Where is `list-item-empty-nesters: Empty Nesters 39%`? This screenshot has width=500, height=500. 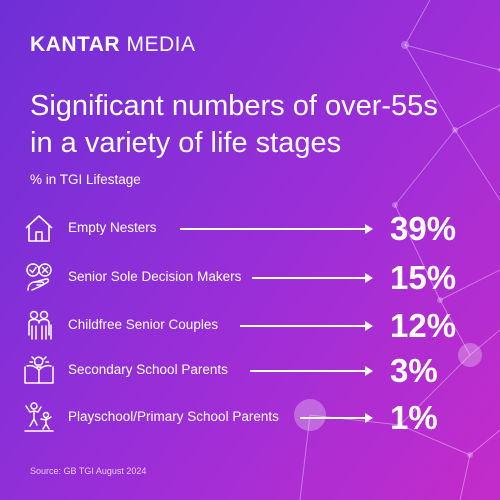 list-item-empty-nesters: Empty Nesters 39% is located at coordinates (250, 229).